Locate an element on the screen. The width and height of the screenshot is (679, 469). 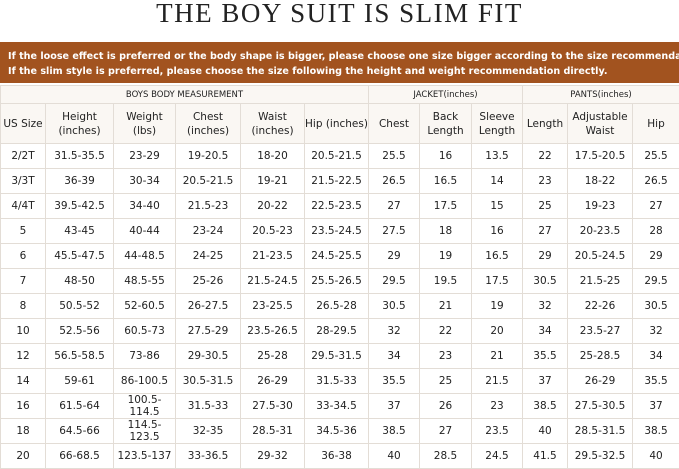
cell: 29.5 is located at coordinates (656, 281).